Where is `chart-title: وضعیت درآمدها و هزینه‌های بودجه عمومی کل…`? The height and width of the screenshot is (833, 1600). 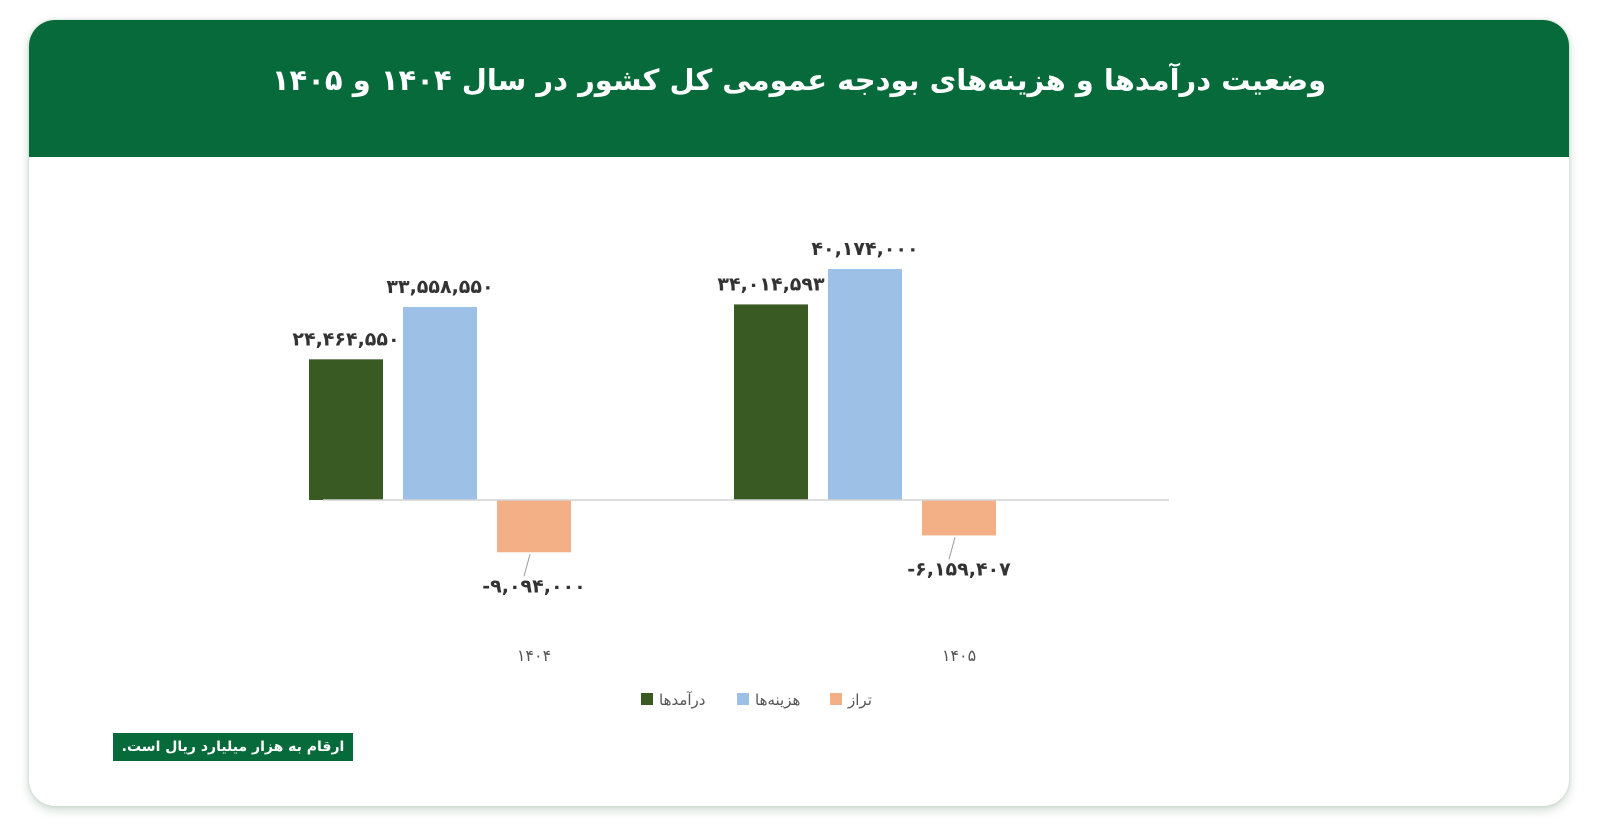 chart-title: وضعیت درآمدها و هزینه‌های بودجه عمومی کل… is located at coordinates (799, 79).